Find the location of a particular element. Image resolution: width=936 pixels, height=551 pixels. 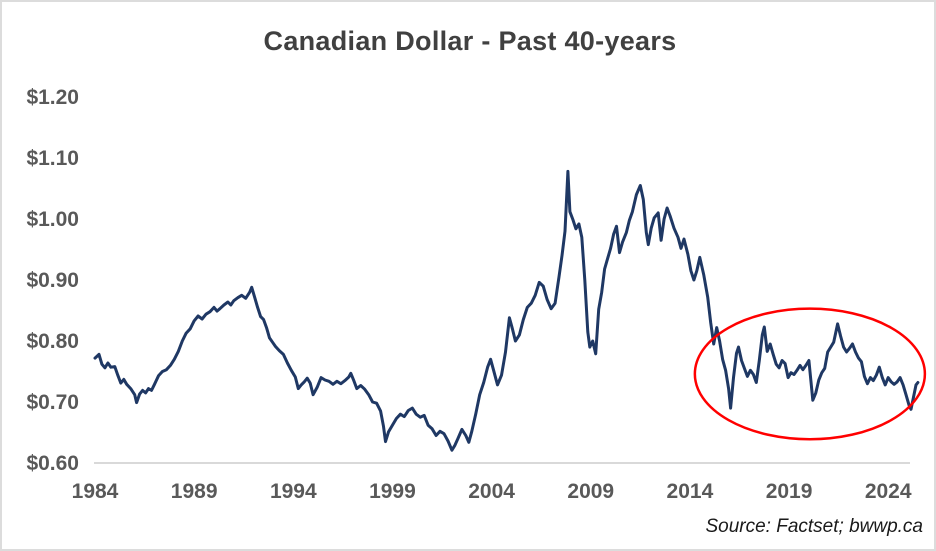

y-axis-tick-label: $0.70 is located at coordinates (52, 402).